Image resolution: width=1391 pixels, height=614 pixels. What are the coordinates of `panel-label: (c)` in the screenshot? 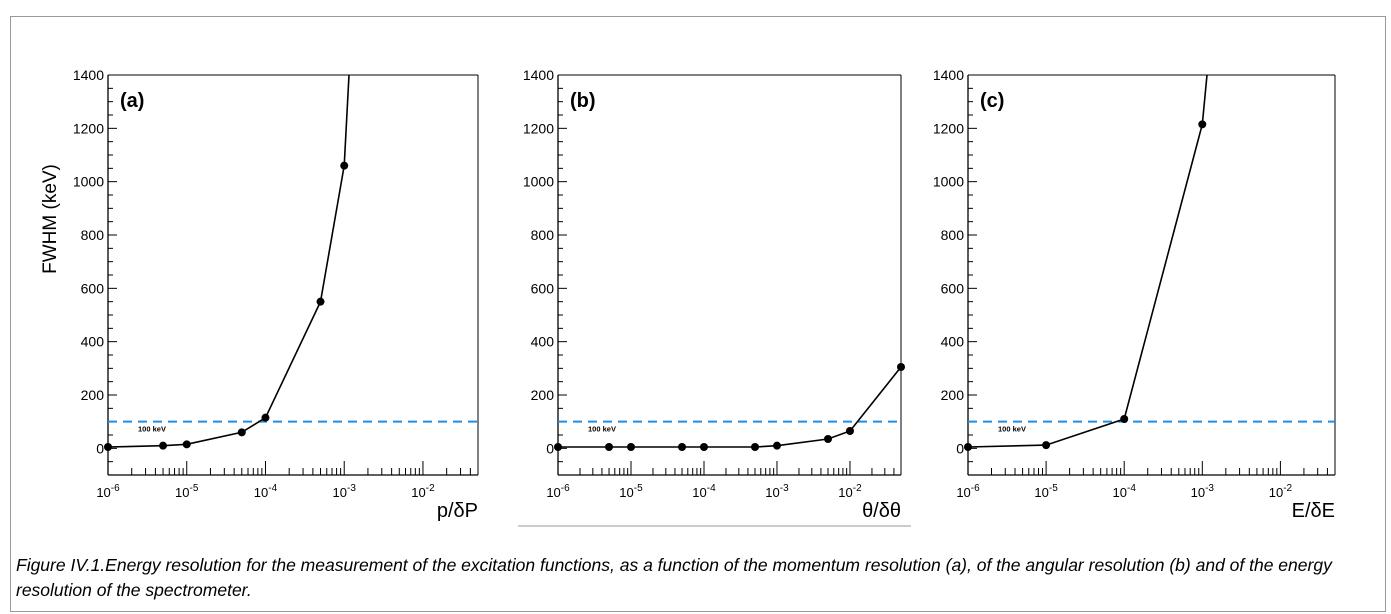 It's located at (992, 101).